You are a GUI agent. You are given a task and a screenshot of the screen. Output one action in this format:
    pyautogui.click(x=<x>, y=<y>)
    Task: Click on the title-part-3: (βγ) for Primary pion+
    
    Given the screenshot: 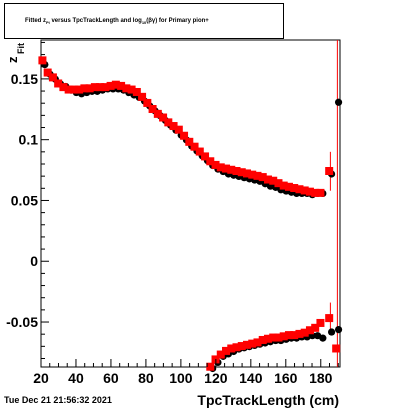 What is the action you would take?
    pyautogui.click(x=177, y=21)
    